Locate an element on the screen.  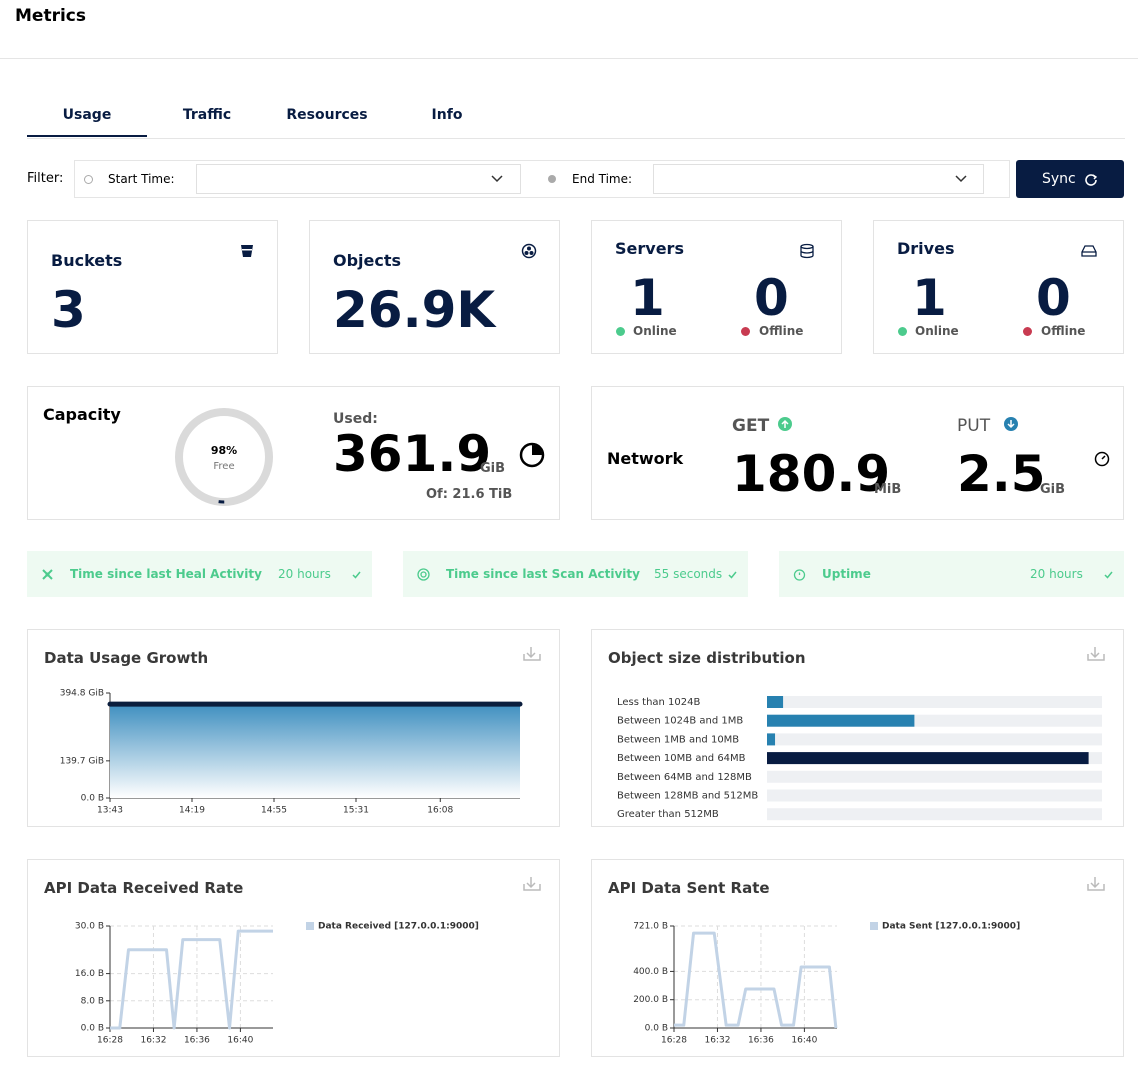
chart-title: Data Usage Growth is located at coordinates (126, 658).